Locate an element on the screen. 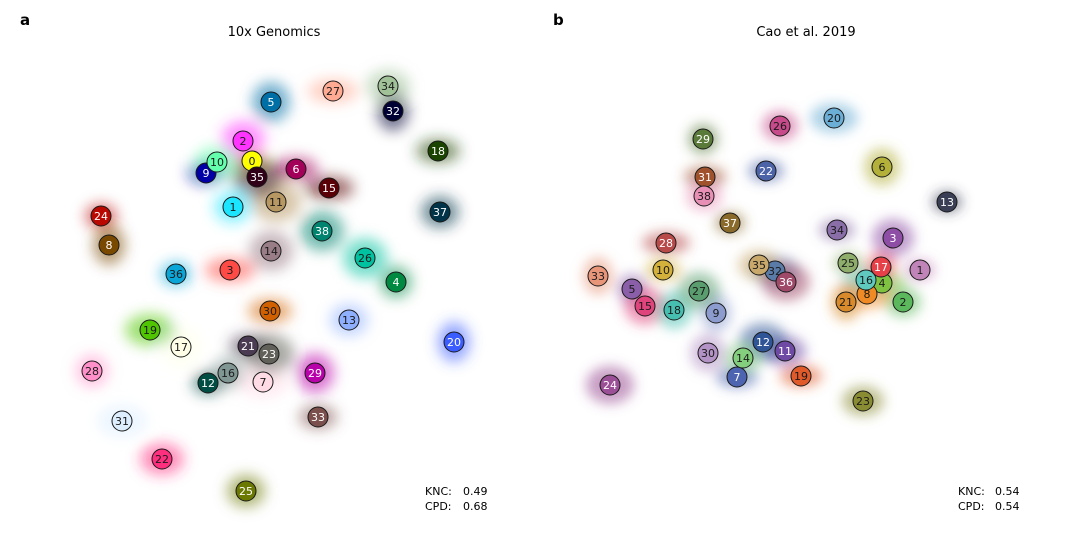  cluster-31-circle is located at coordinates (122, 421).